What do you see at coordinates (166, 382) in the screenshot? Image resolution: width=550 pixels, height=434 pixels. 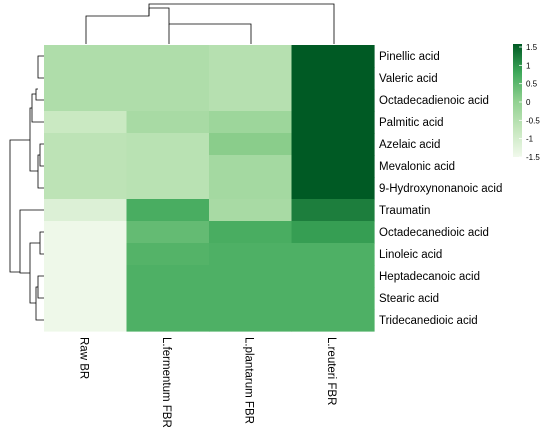 I see `column-label: L.fermentum FBR` at bounding box center [166, 382].